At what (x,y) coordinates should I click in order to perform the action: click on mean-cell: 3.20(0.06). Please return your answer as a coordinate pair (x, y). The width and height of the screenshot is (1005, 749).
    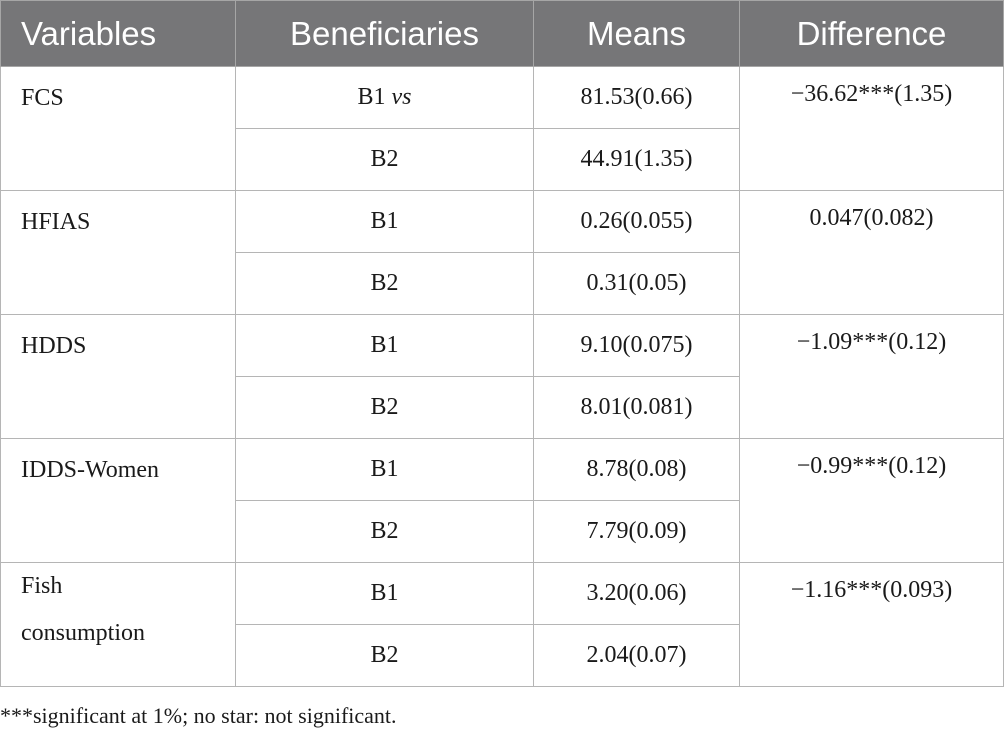
    Looking at the image, I should click on (636, 593).